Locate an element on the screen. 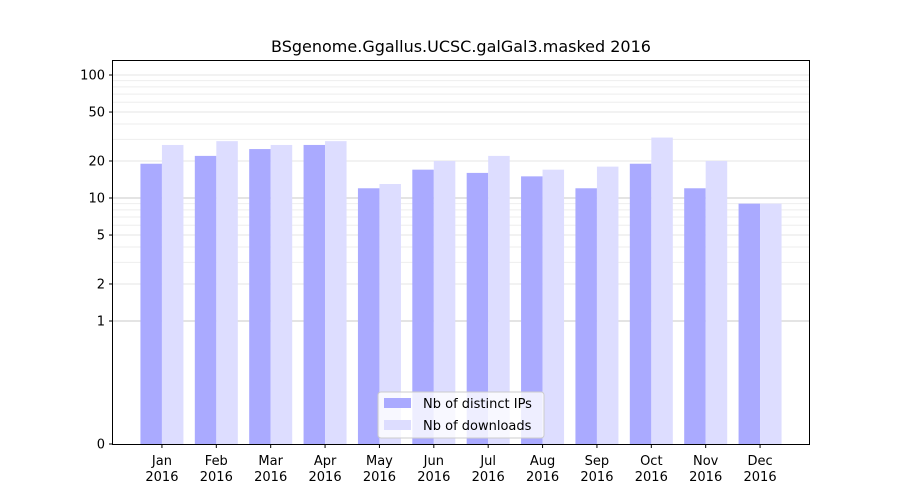  bar-distinct-ips-nov is located at coordinates (695, 316).